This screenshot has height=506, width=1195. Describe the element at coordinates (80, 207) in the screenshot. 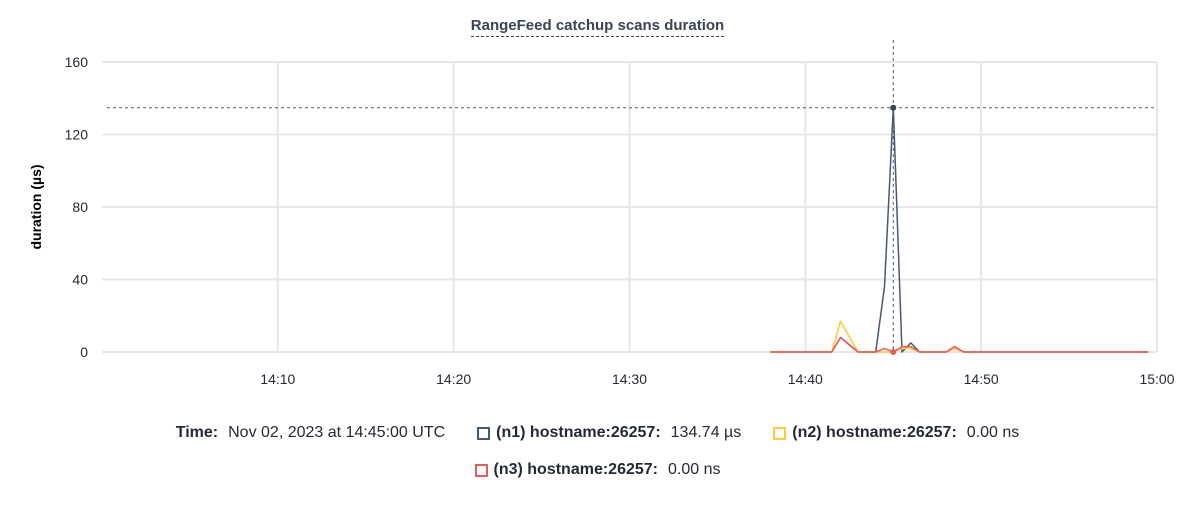

I see `y-tick-label: 80` at that location.